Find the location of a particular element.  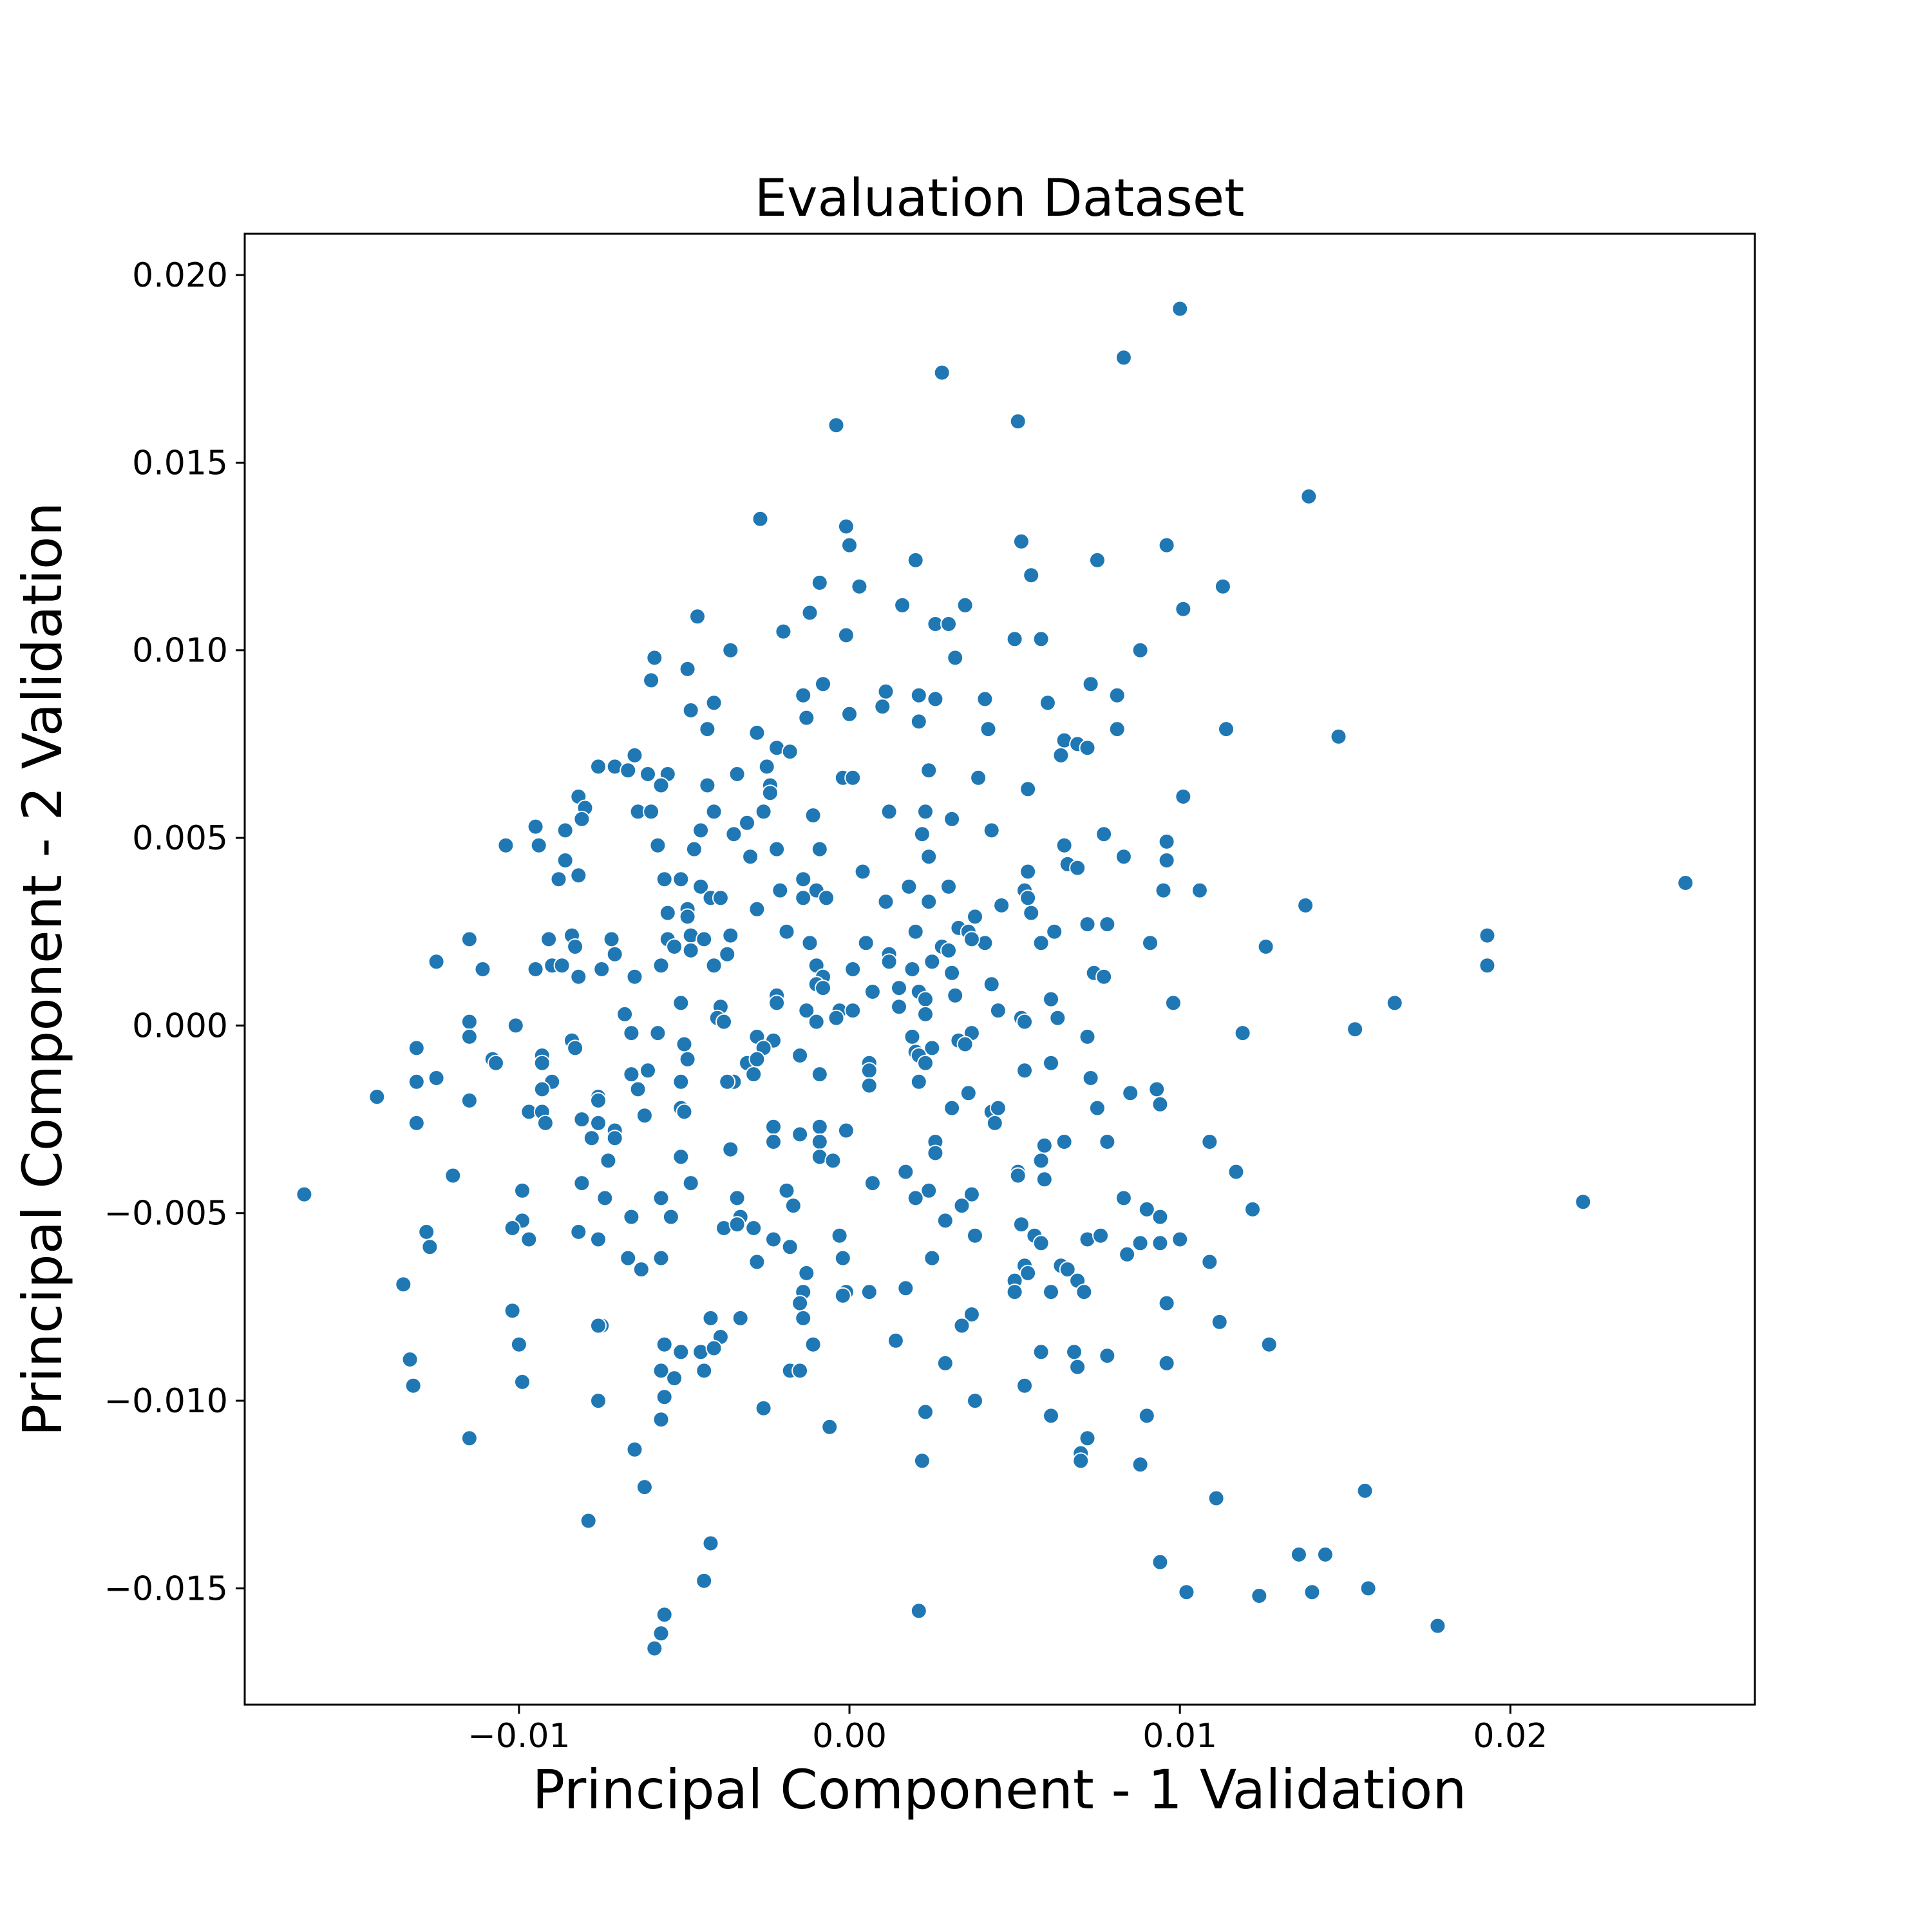

x-axis-label: Principal Component - 1 Validation is located at coordinates (1000, 1789).